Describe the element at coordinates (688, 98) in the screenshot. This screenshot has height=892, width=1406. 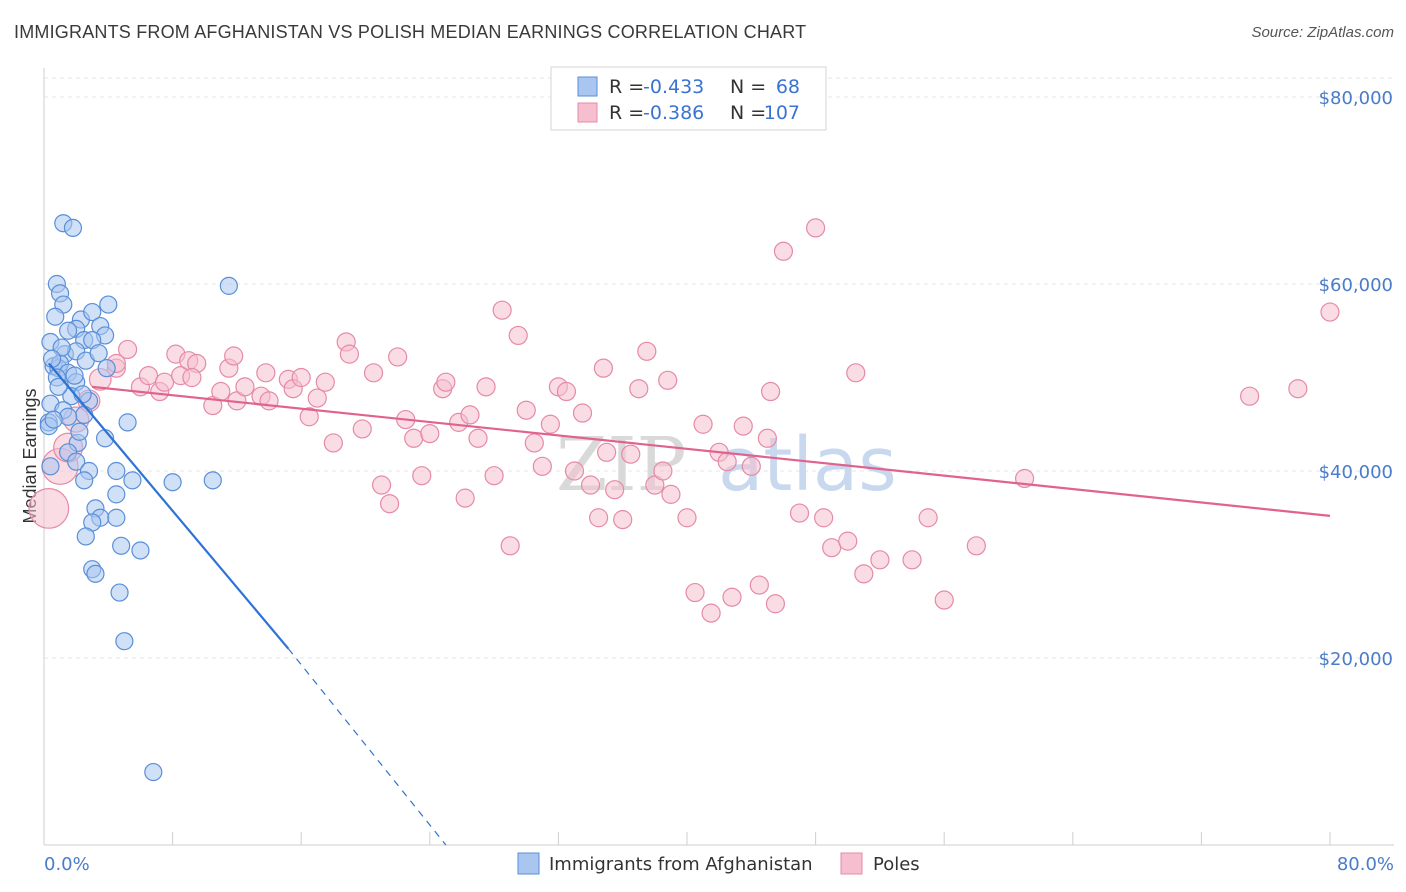
I see `correlation-legend: R = -0.433 N = 68 R = -0.386 N = 107` at that location.